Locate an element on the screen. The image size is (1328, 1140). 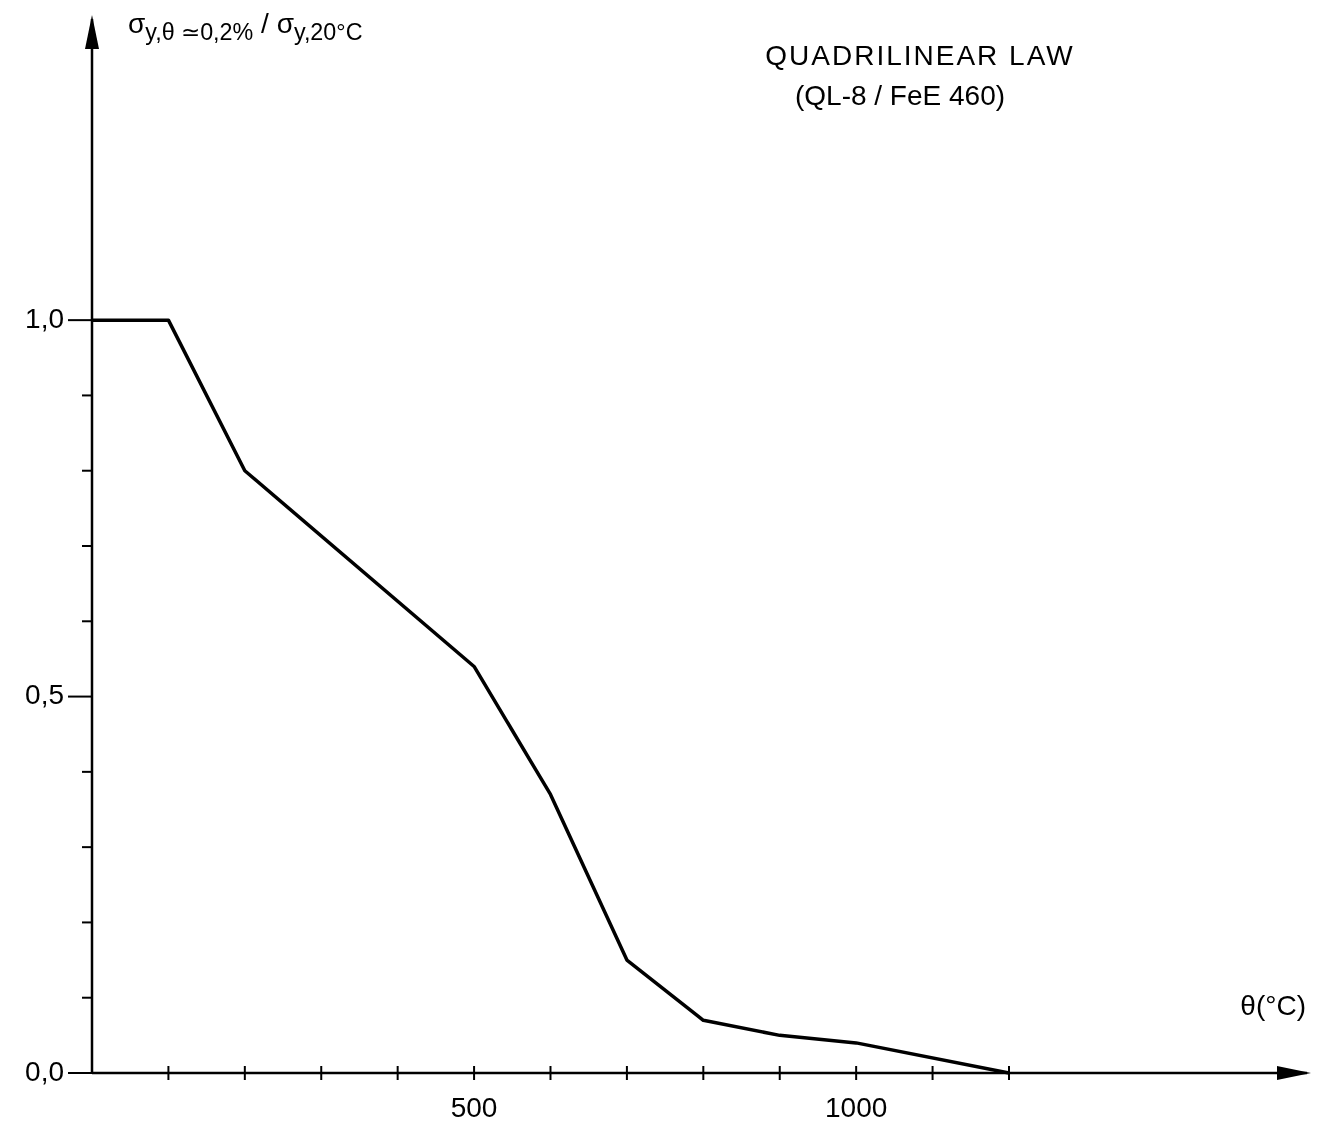
x-axis-title: θ(°C) is located at coordinates (1273, 1006).